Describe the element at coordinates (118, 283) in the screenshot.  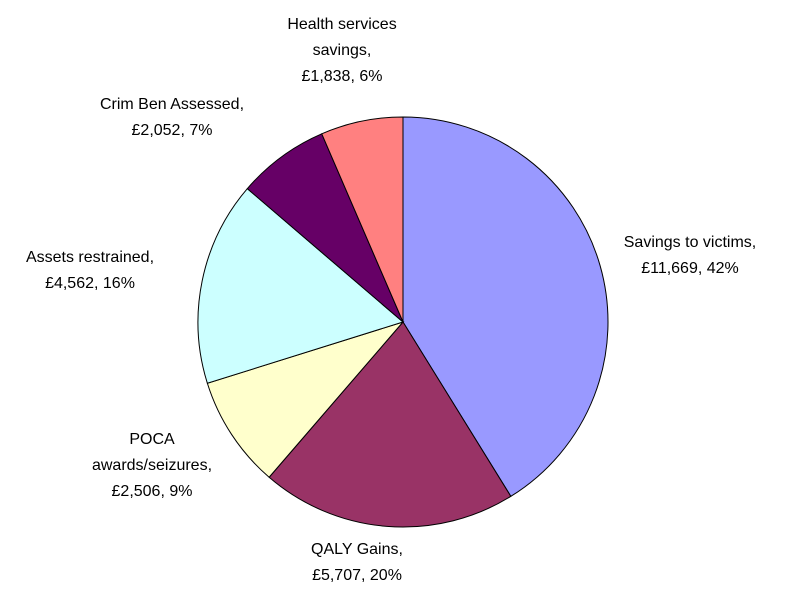
I see `percent-label: 16%` at that location.